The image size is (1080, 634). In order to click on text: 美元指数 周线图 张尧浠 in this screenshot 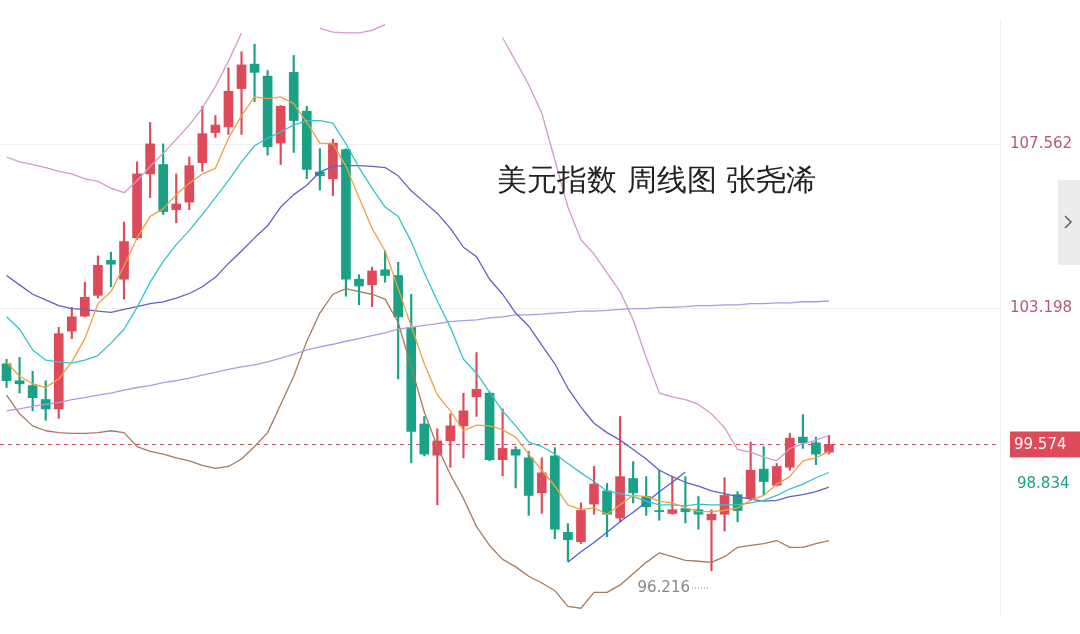, I will do `click(657, 180)`.